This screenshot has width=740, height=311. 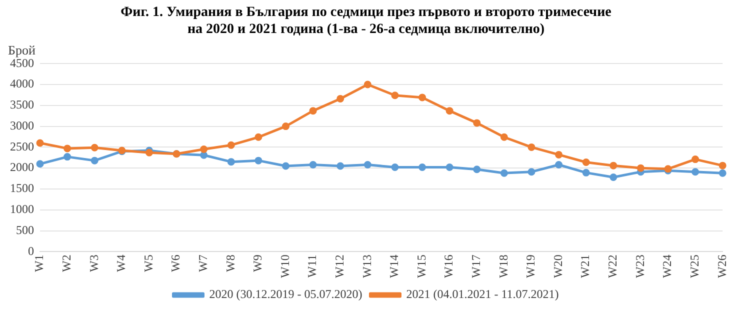 What do you see at coordinates (257, 263) in the screenshot?
I see `x-tick-label: W9` at bounding box center [257, 263].